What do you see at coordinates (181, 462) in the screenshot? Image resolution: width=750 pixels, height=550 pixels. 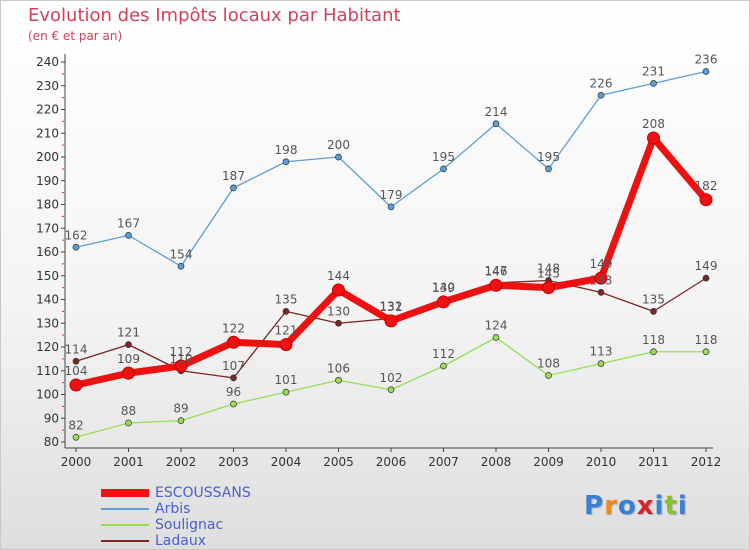 I see `x-tick-label: 2002` at bounding box center [181, 462].